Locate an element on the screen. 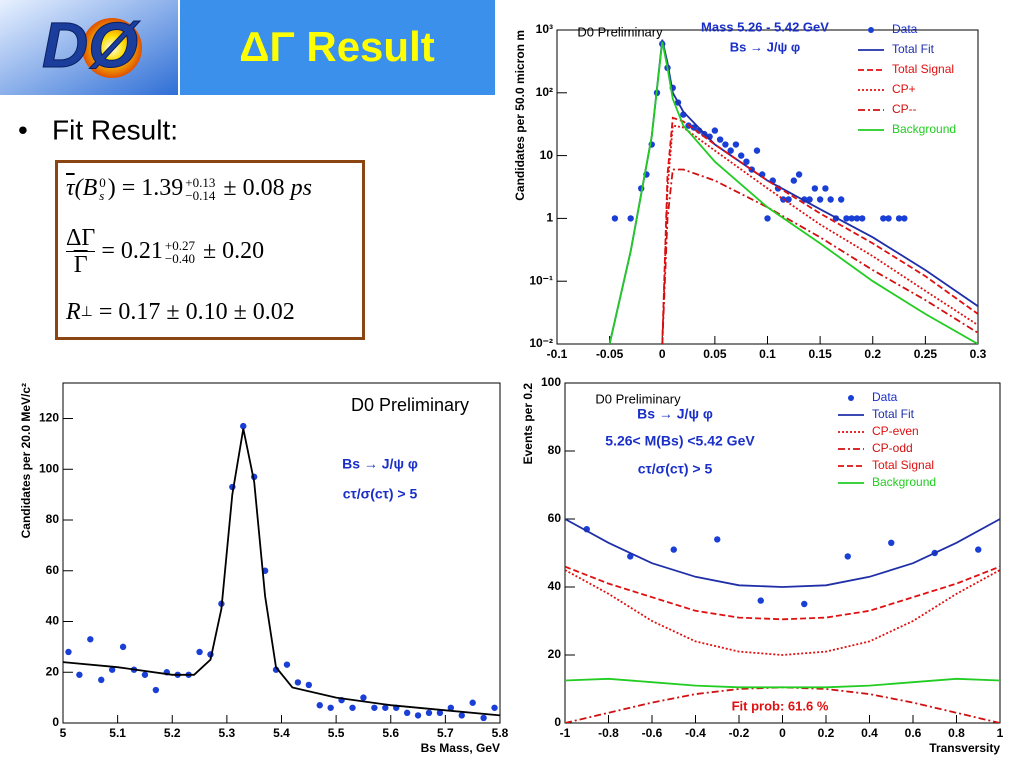  plot-area is located at coordinates (793, 191).